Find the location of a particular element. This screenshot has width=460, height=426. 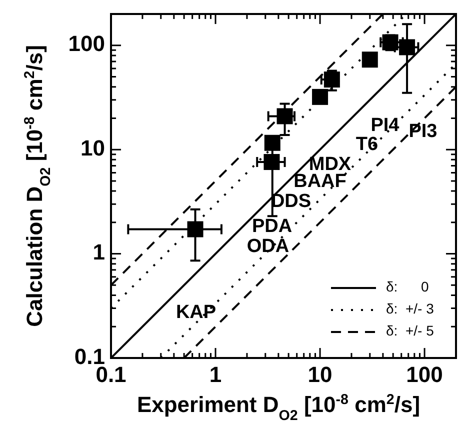

annotation: ODA is located at coordinates (268, 247).